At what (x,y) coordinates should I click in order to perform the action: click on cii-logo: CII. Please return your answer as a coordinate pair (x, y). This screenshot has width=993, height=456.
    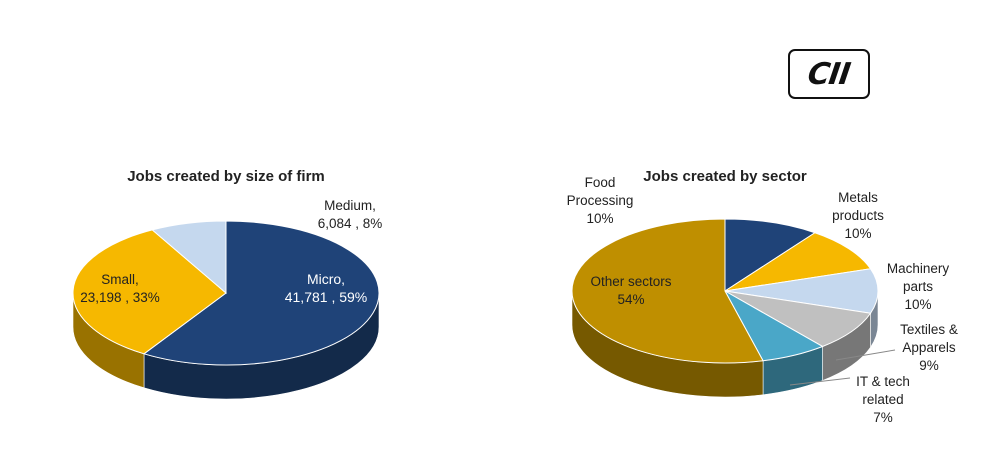
    Looking at the image, I should click on (829, 74).